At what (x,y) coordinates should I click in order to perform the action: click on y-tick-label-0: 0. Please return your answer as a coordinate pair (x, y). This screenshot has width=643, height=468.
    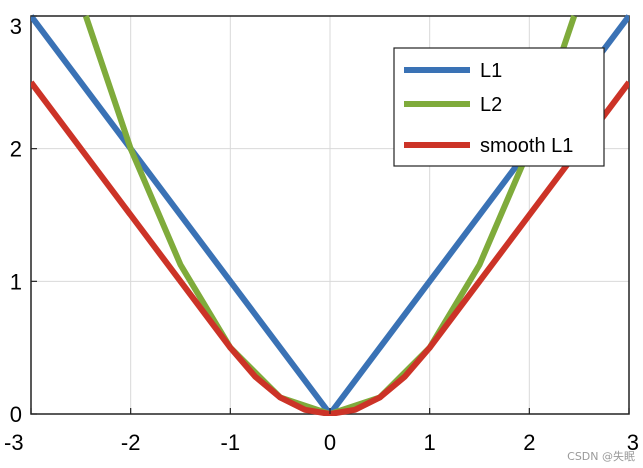
    Looking at the image, I should click on (16, 414).